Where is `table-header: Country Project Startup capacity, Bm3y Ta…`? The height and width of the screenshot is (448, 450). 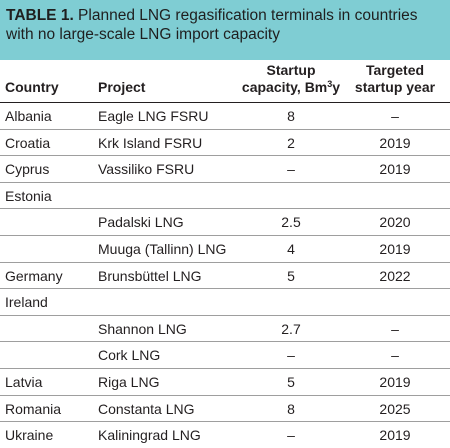
table-header: Country Project Startup capacity, Bm3y Ta… is located at coordinates (225, 81).